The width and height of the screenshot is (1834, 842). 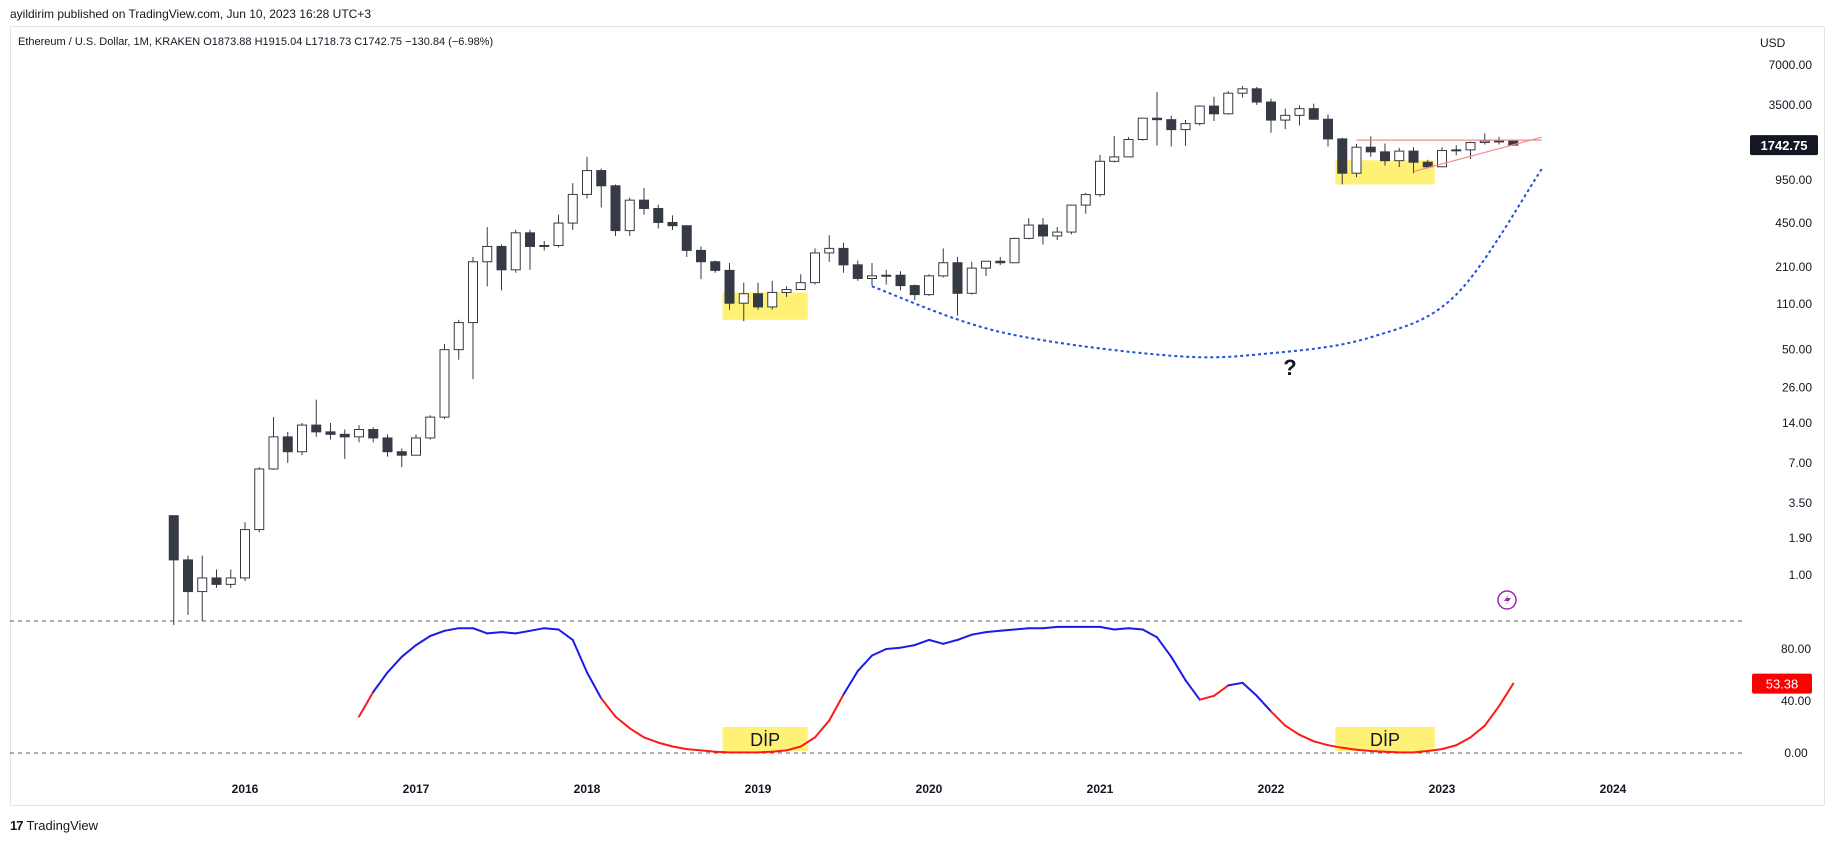 I want to click on price-tick-label: 450.00, so click(x=1793, y=223).